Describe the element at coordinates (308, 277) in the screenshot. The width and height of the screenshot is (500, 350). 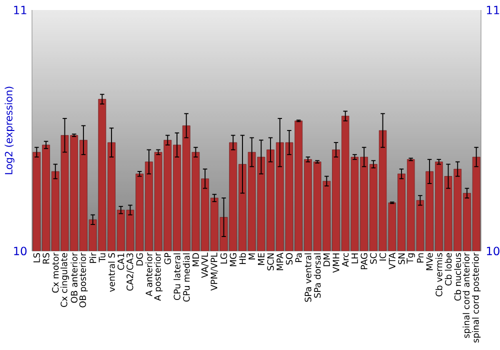
I see `x-tick-label: SPa ventral` at that location.